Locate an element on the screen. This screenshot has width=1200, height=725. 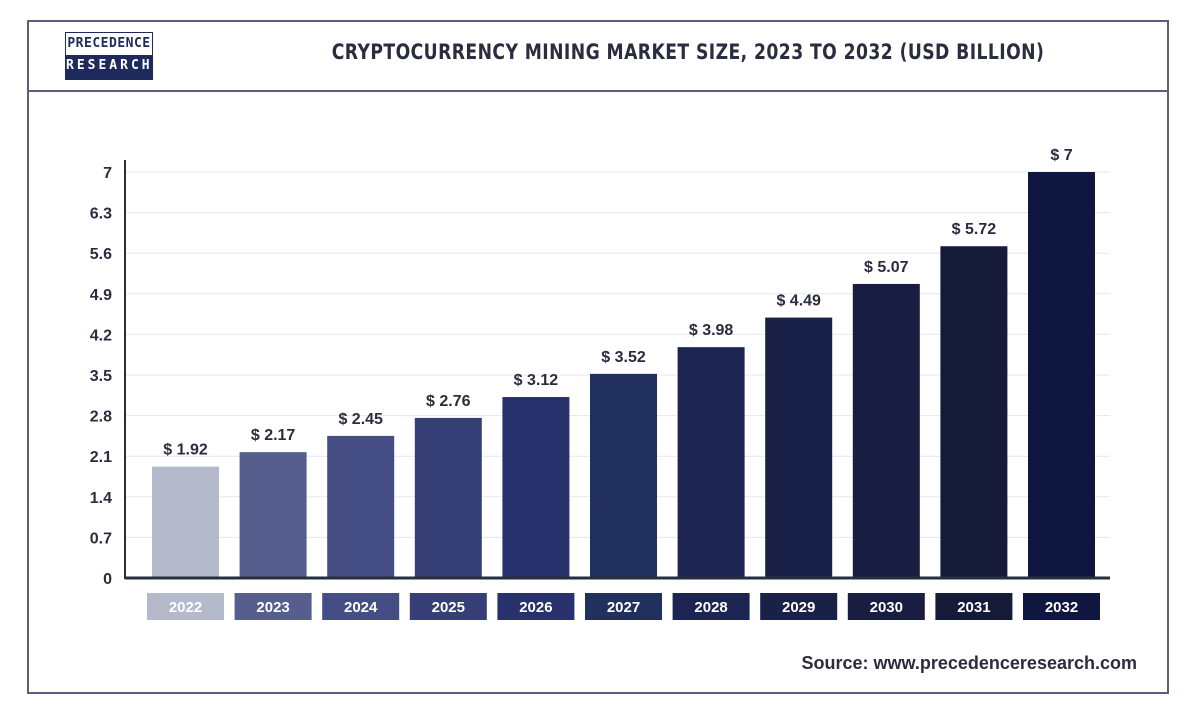
bar-2024 is located at coordinates (361, 506).